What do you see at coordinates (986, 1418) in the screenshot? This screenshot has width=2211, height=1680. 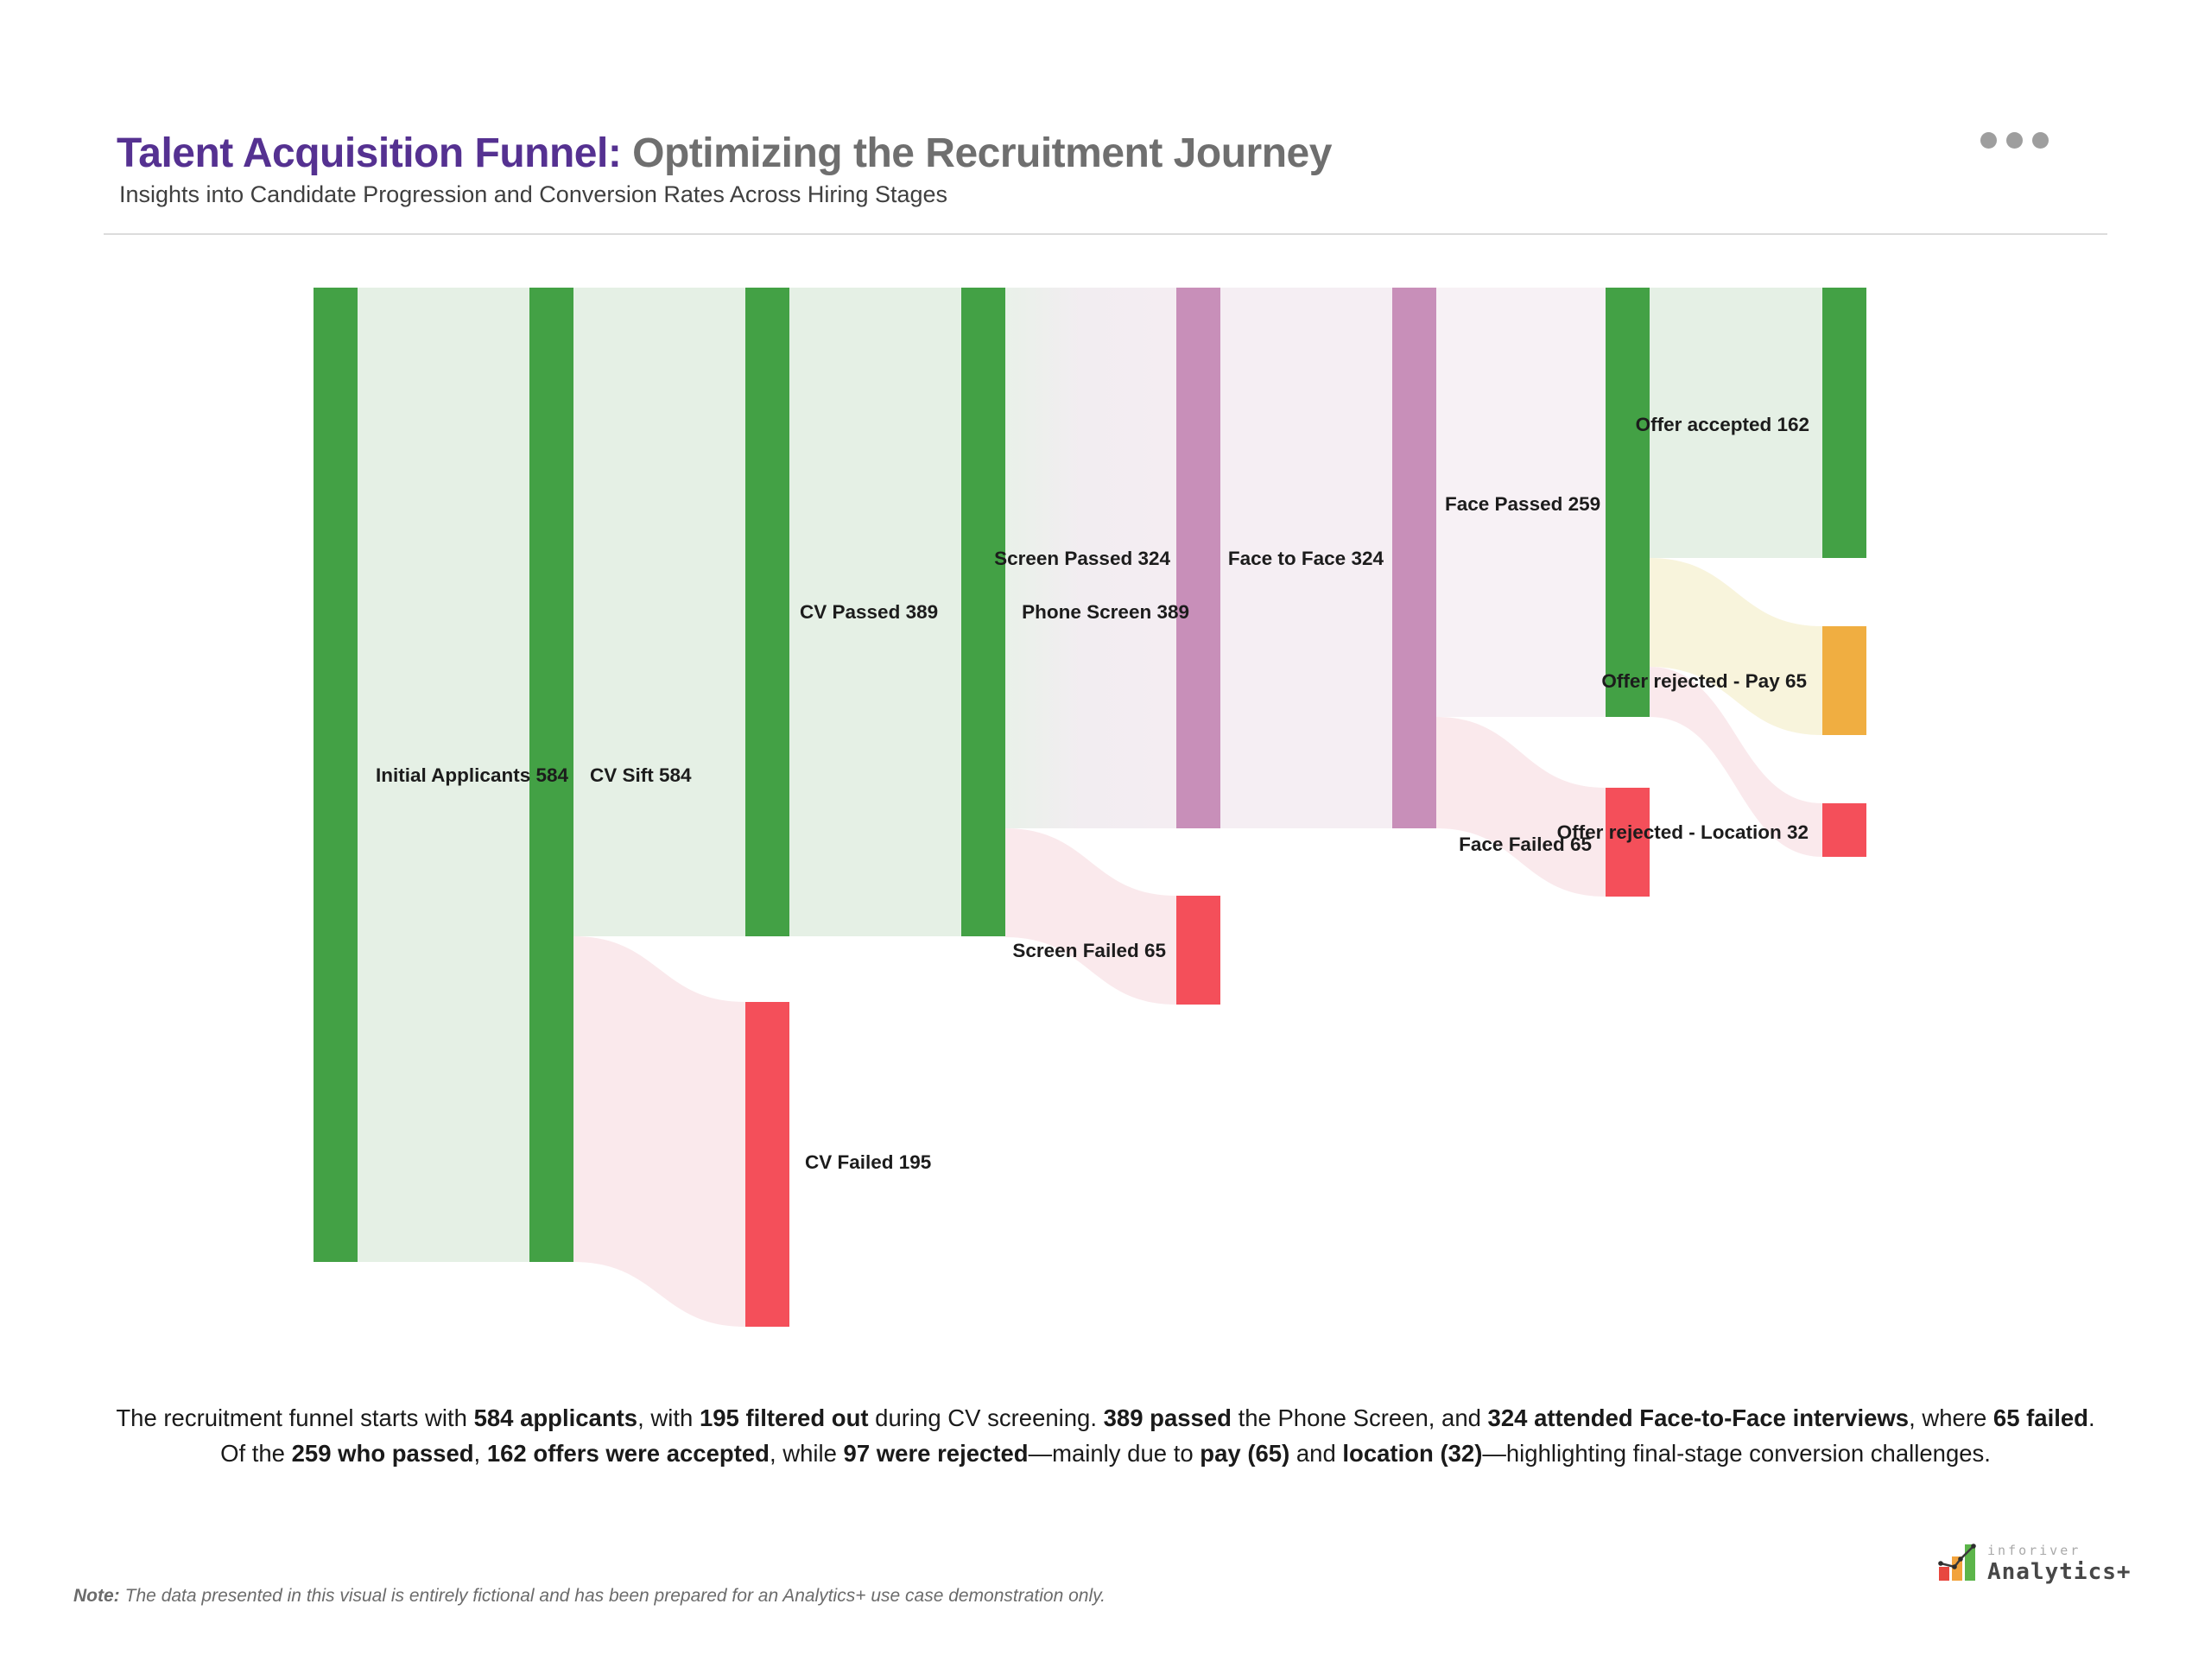 I see `summary-fragment: during CV screening.` at bounding box center [986, 1418].